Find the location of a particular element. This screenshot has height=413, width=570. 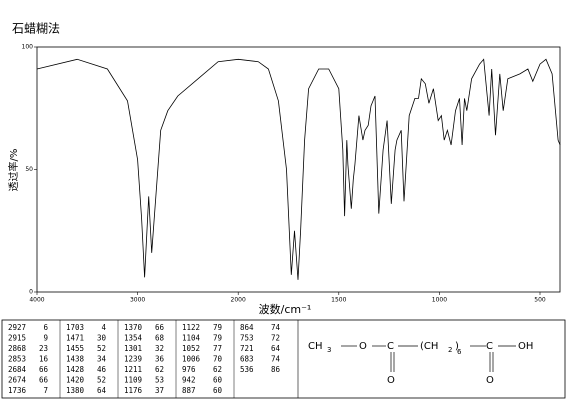

y-tick-label: 100 is located at coordinates (28, 47).